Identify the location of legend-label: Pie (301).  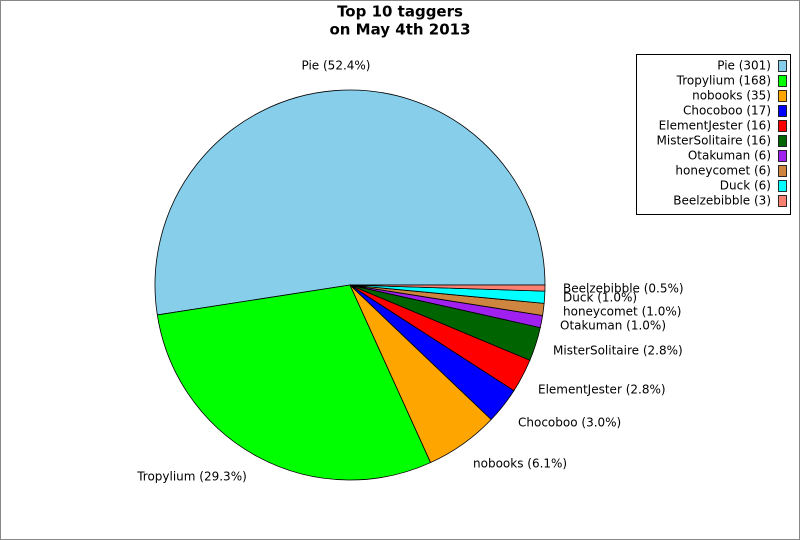
(744, 66).